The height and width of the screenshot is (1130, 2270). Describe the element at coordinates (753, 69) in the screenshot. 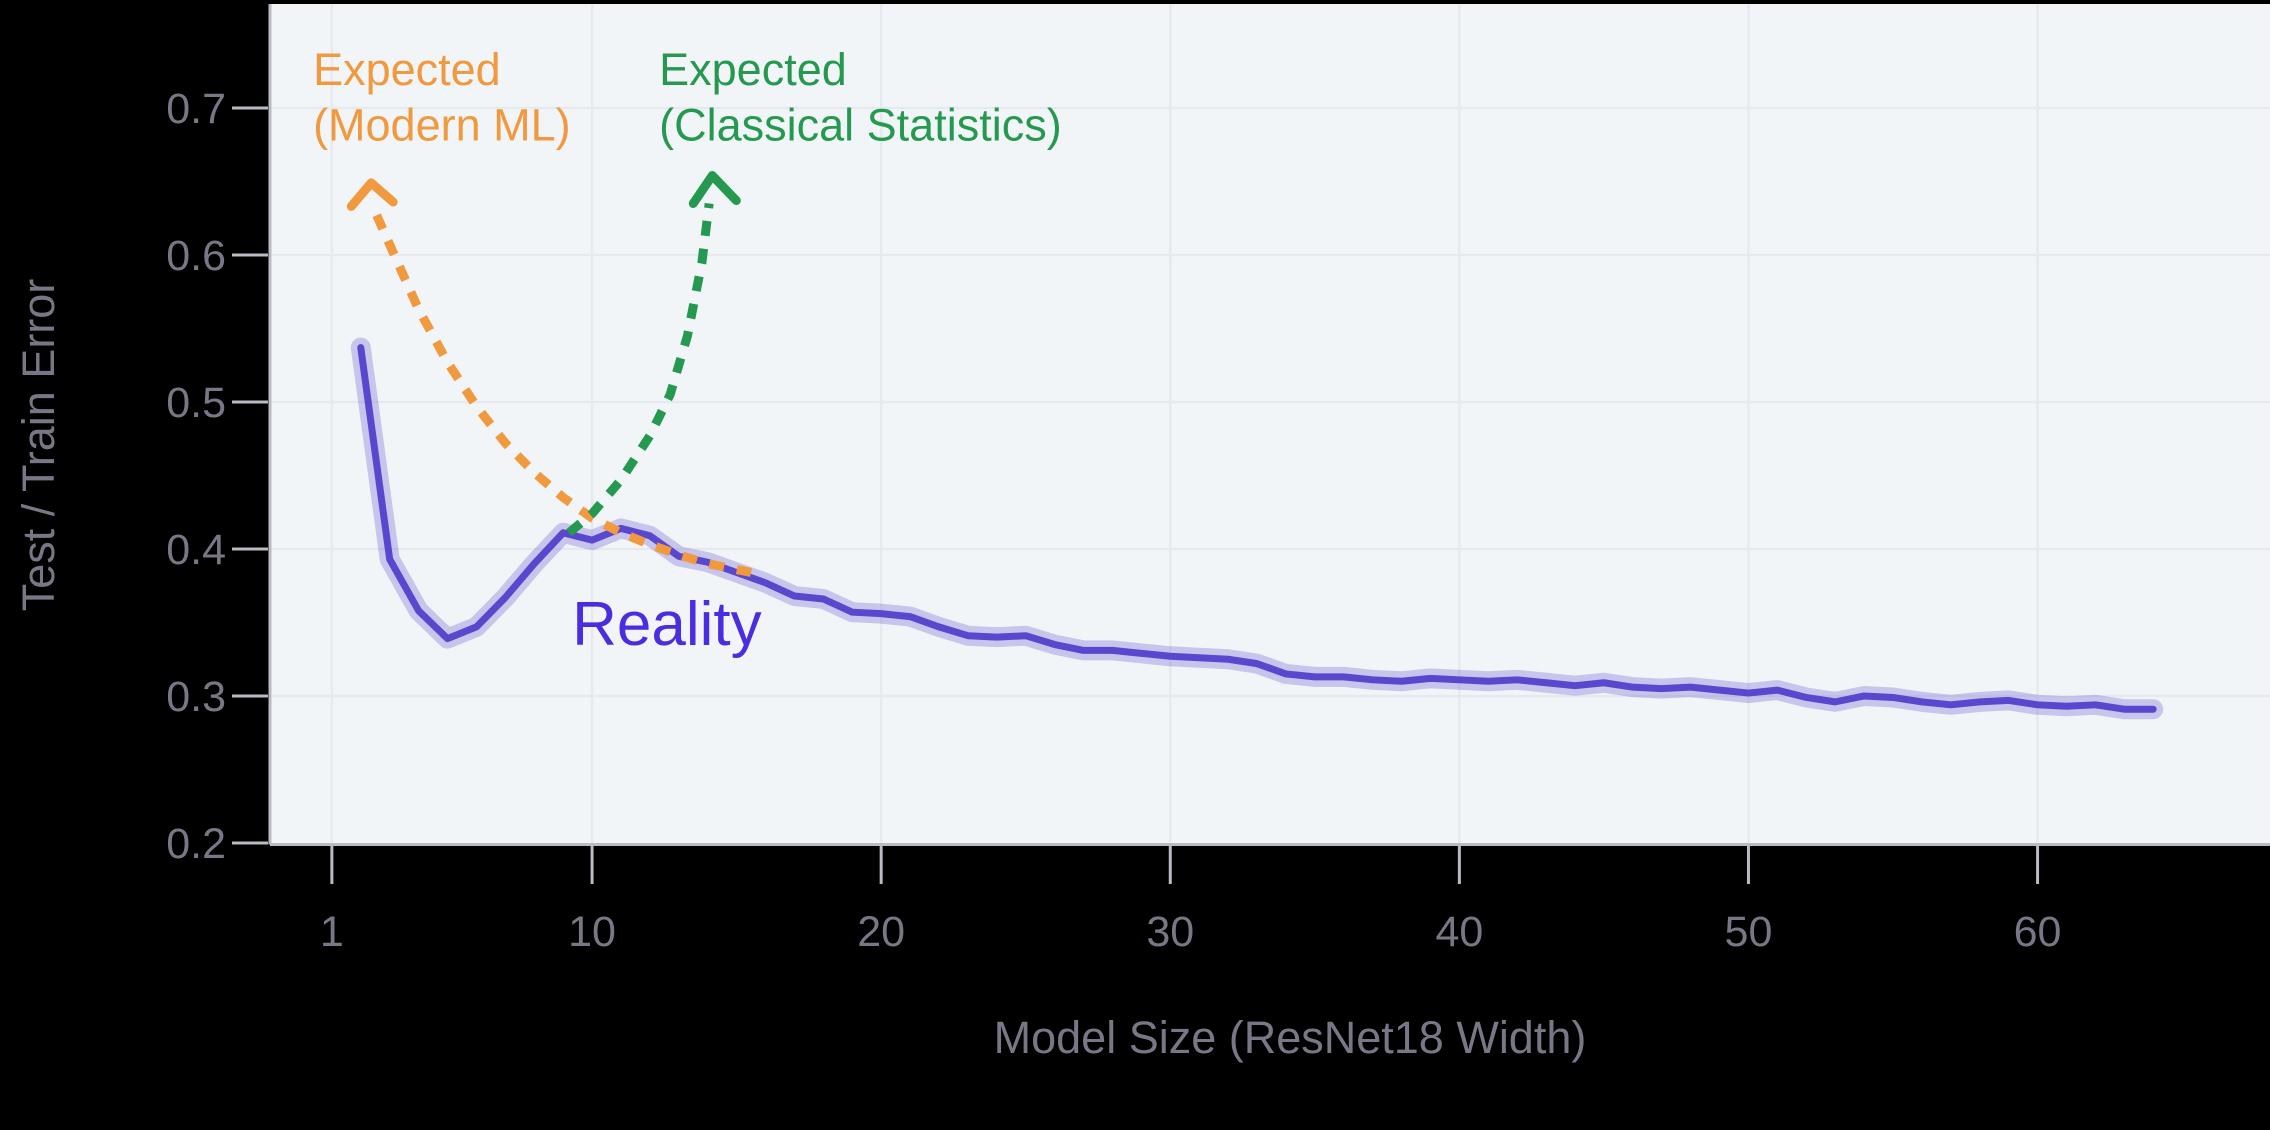

I see `annotation-classical-line1: Expected` at that location.